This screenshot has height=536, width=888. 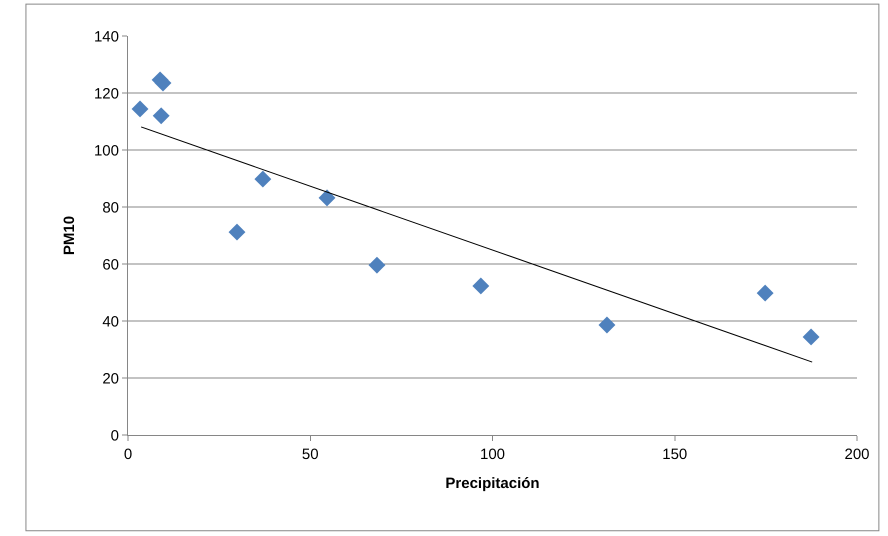 What do you see at coordinates (675, 454) in the screenshot?
I see `x-tick-label: 150` at bounding box center [675, 454].